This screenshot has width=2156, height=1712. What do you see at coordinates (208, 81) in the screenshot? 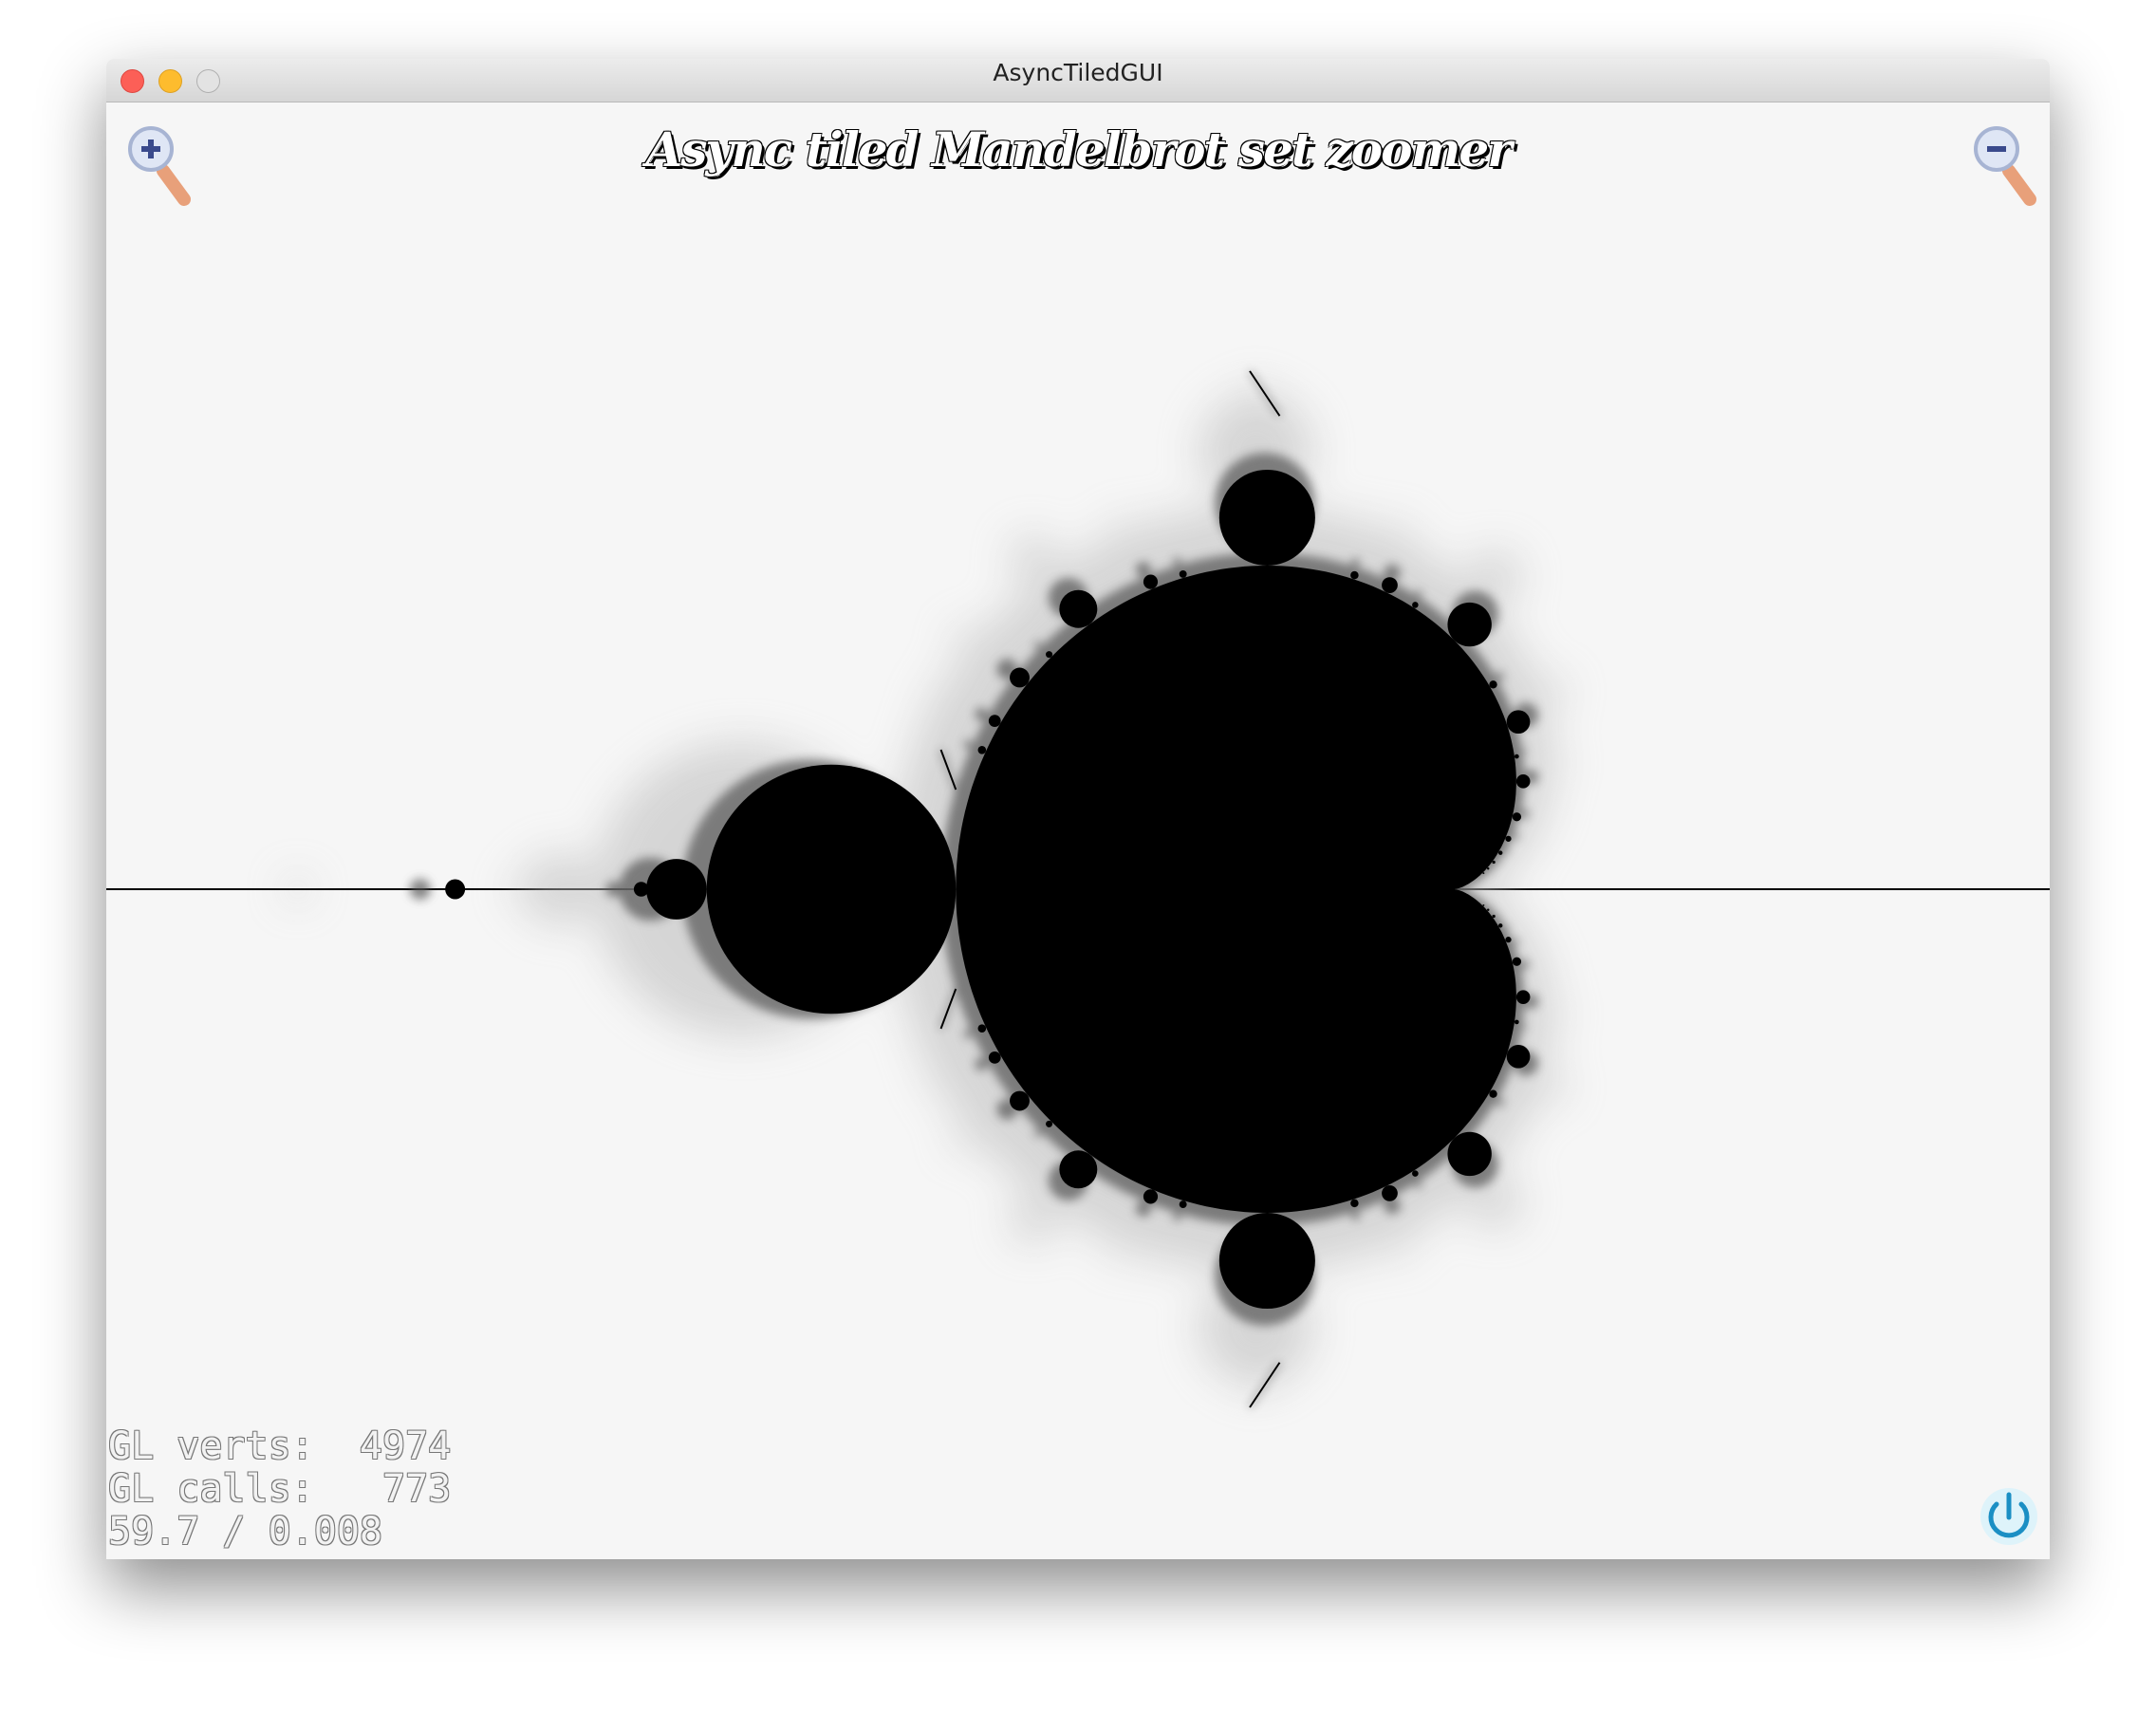
I see `zoom-button` at bounding box center [208, 81].